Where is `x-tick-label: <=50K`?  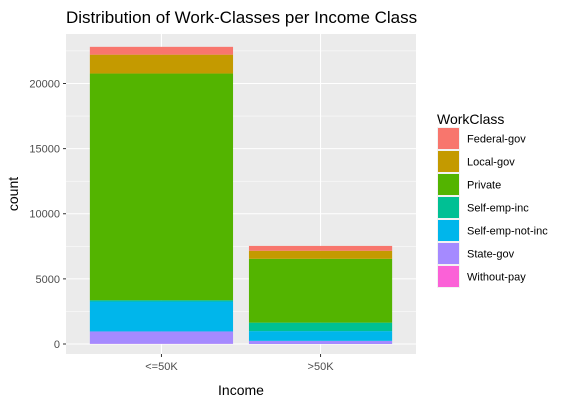 x-tick-label: <=50K is located at coordinates (161, 367).